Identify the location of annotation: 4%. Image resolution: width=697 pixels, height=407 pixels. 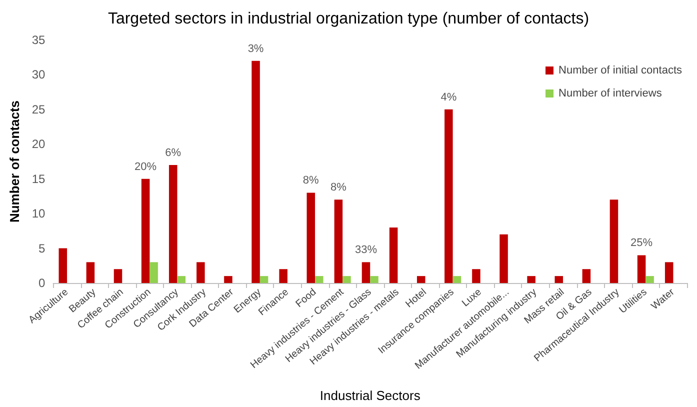
(448, 97).